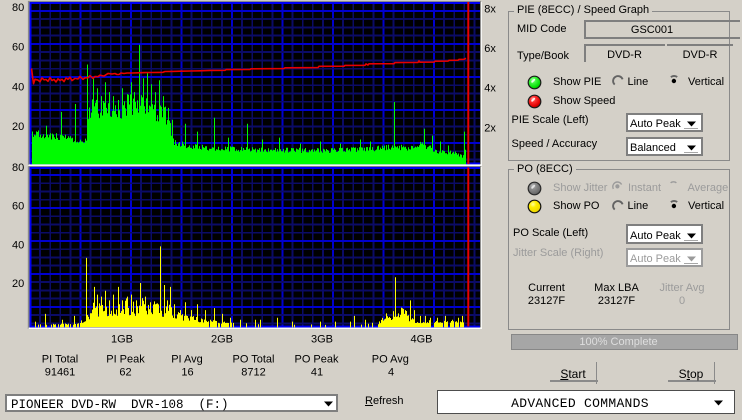  What do you see at coordinates (391, 373) in the screenshot?
I see `svg-text: 4` at bounding box center [391, 373].